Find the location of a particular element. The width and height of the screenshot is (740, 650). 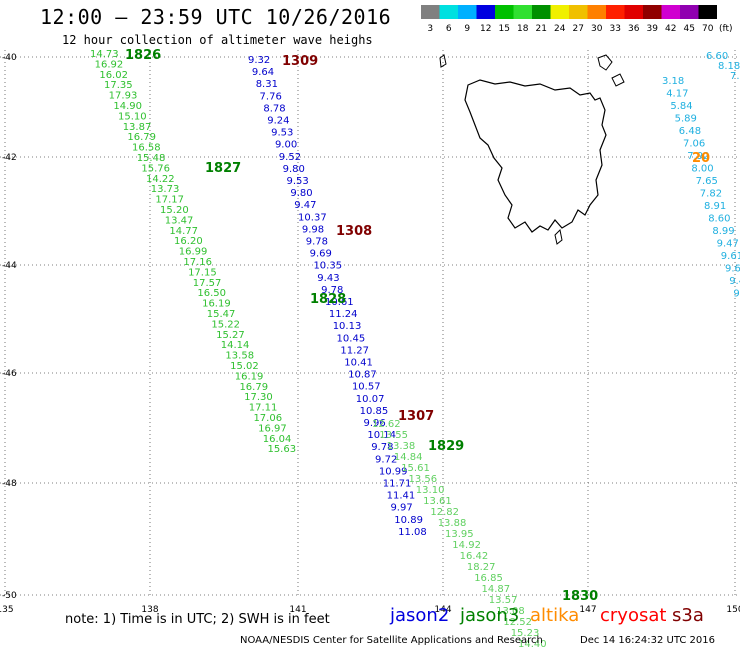

swh-value: 9.72 is located at coordinates (386, 459).